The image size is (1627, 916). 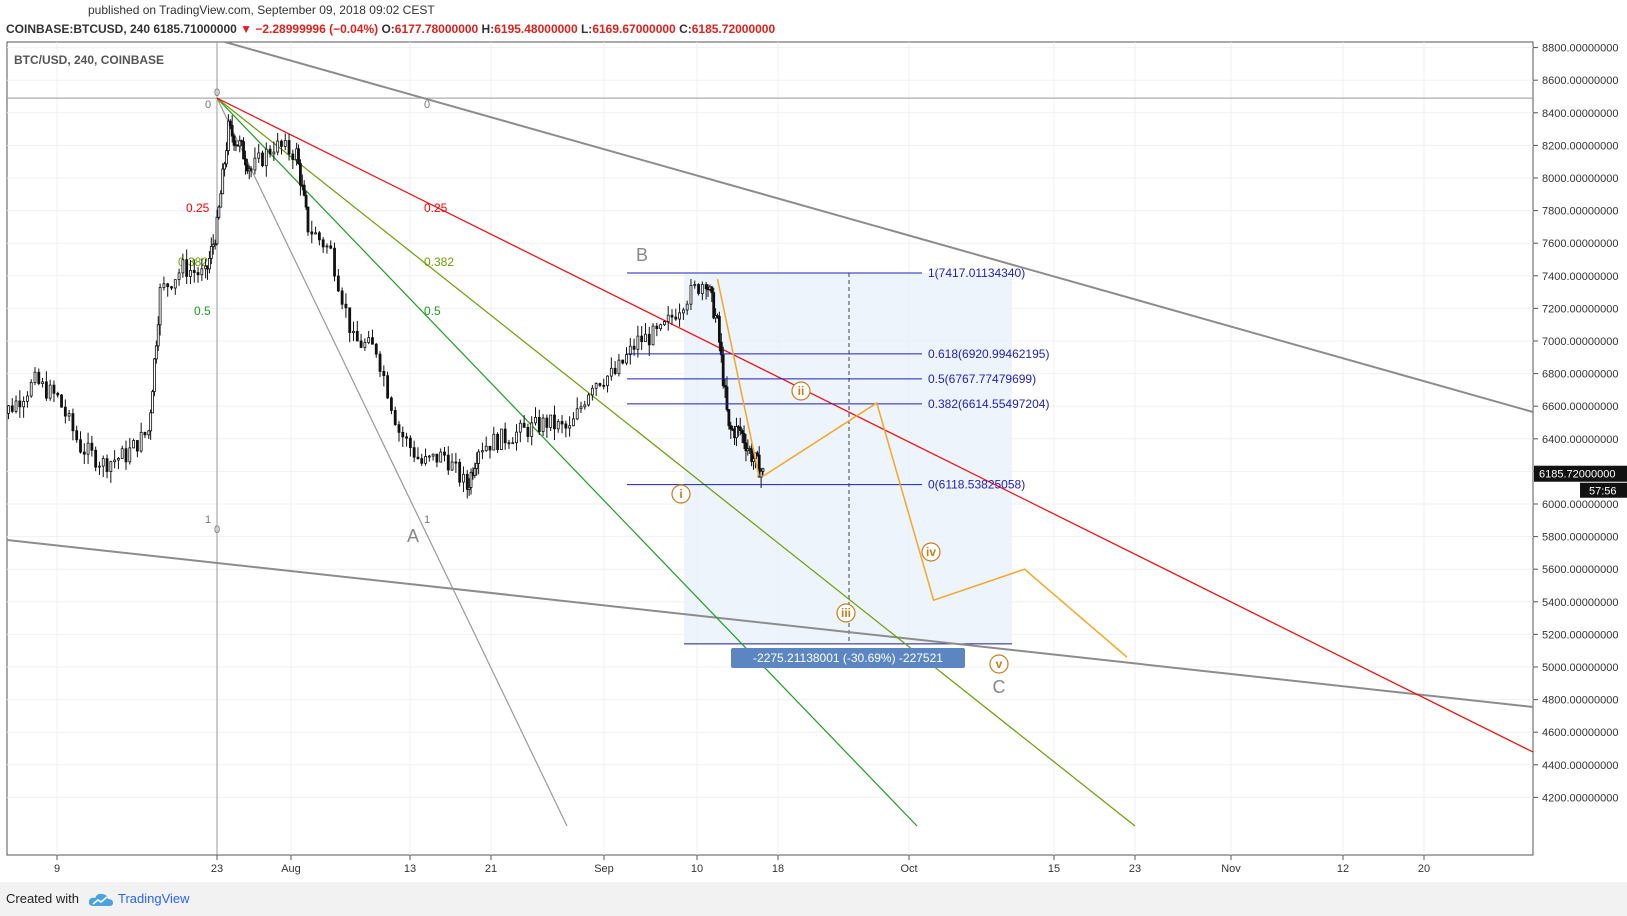 What do you see at coordinates (491, 869) in the screenshot?
I see `x-tick-label: 21` at bounding box center [491, 869].